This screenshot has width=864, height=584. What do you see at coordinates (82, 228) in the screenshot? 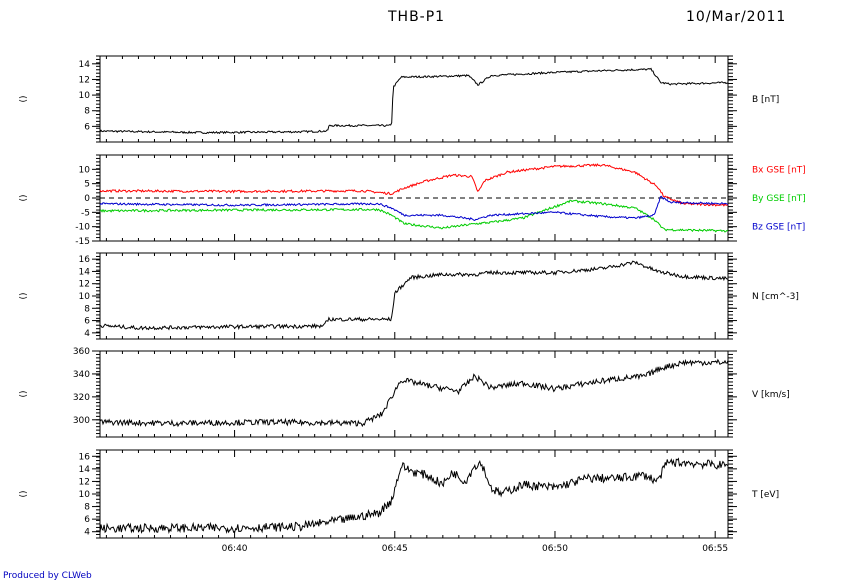
I see `y-tick-label: -10` at bounding box center [82, 228].